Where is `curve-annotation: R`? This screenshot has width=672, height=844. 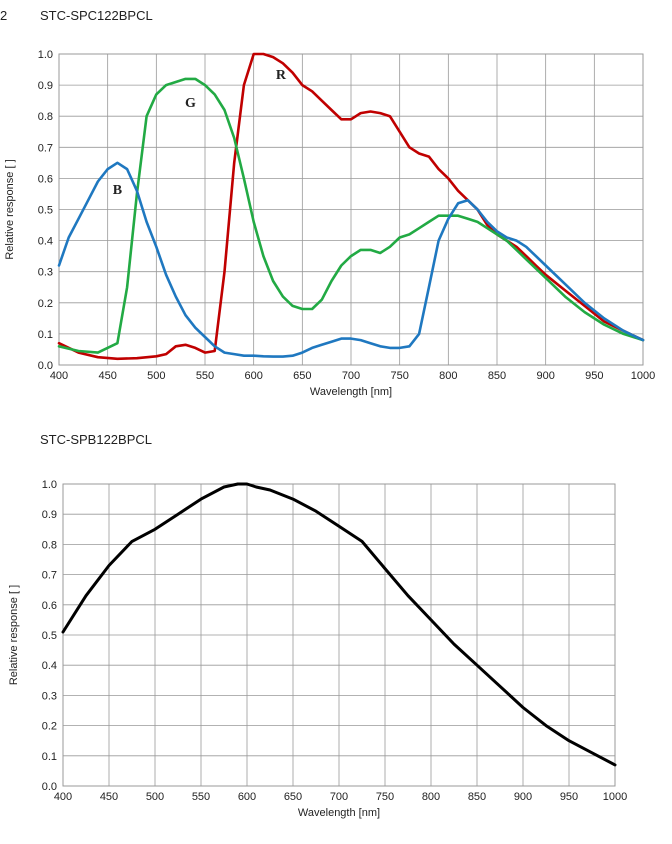
curve-annotation: R is located at coordinates (281, 75).